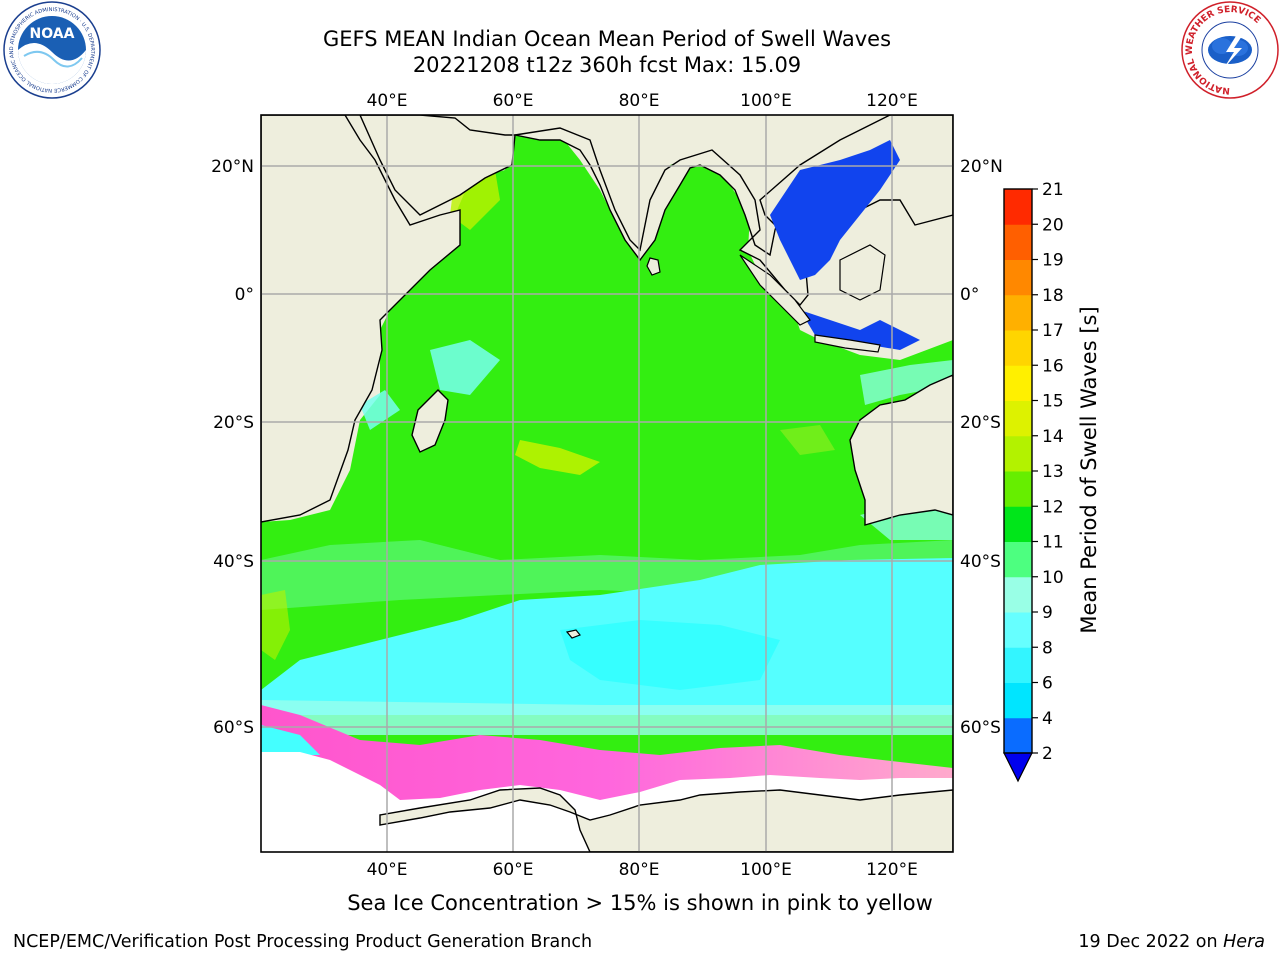 This screenshot has width=1280, height=960. I want to click on swell-field-yellowgreen, so click(557, 457).